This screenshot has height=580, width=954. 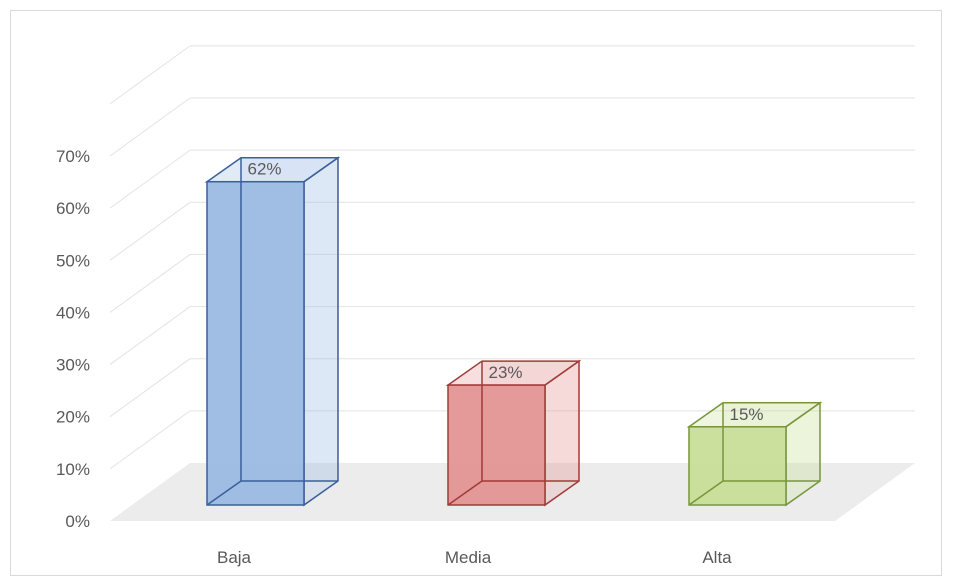 What do you see at coordinates (73, 208) in the screenshot?
I see `y-tick-label: 60%` at bounding box center [73, 208].